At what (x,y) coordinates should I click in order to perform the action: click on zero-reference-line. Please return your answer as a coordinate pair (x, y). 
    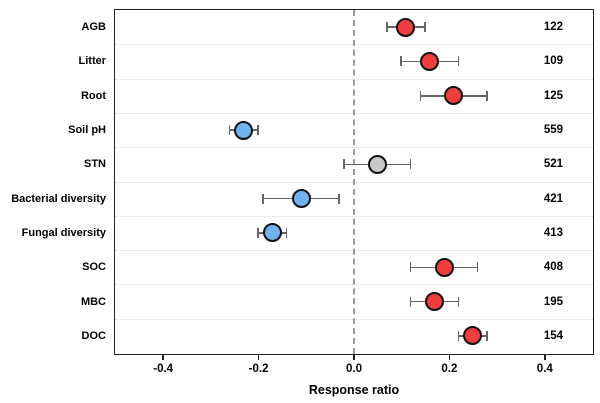
    Looking at the image, I should click on (353, 182).